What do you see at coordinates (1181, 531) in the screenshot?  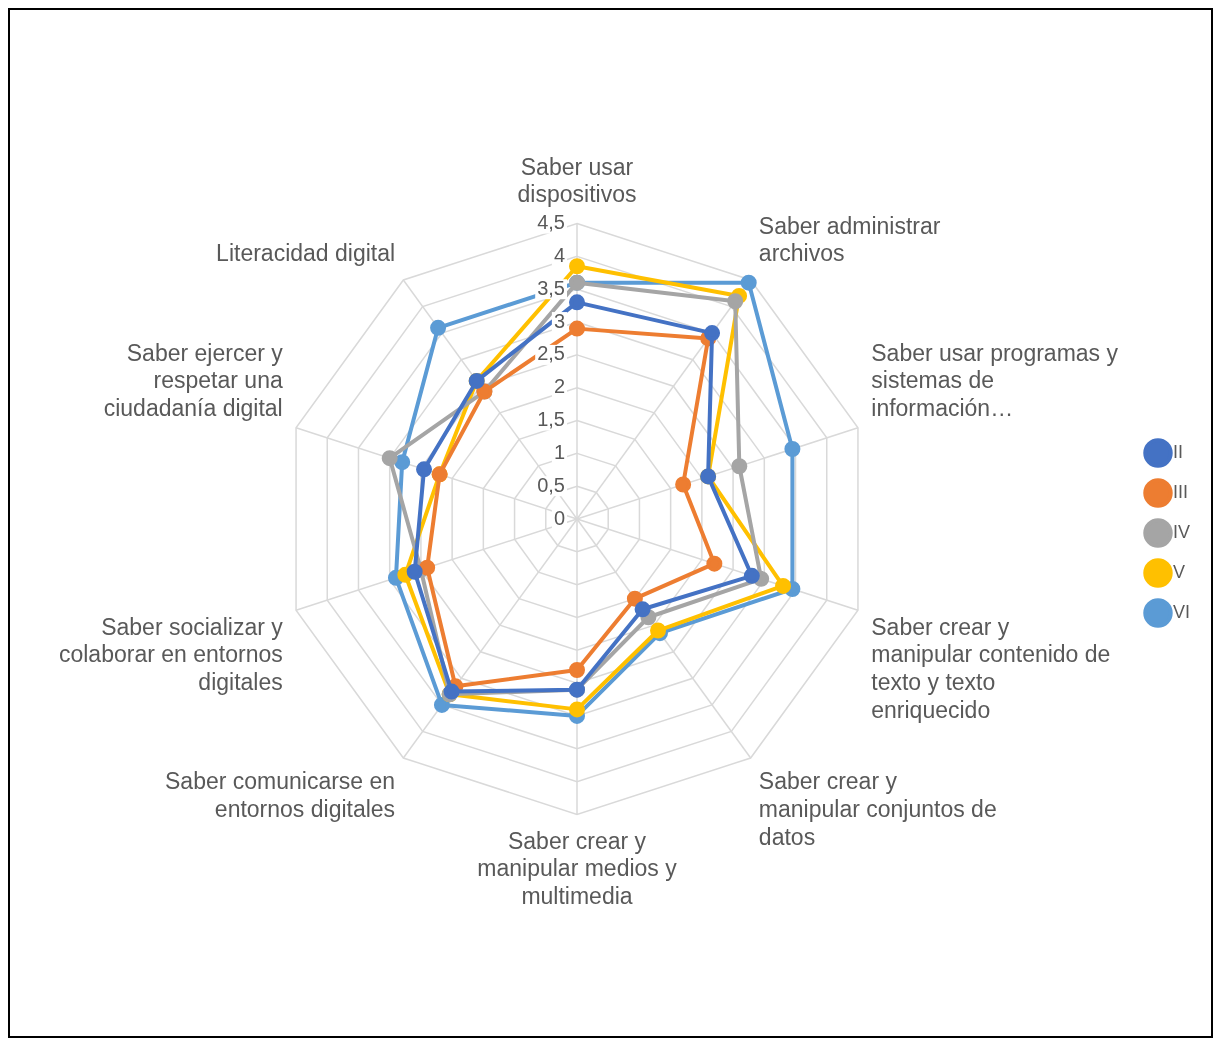 I see `legend-label: IV` at bounding box center [1181, 531].